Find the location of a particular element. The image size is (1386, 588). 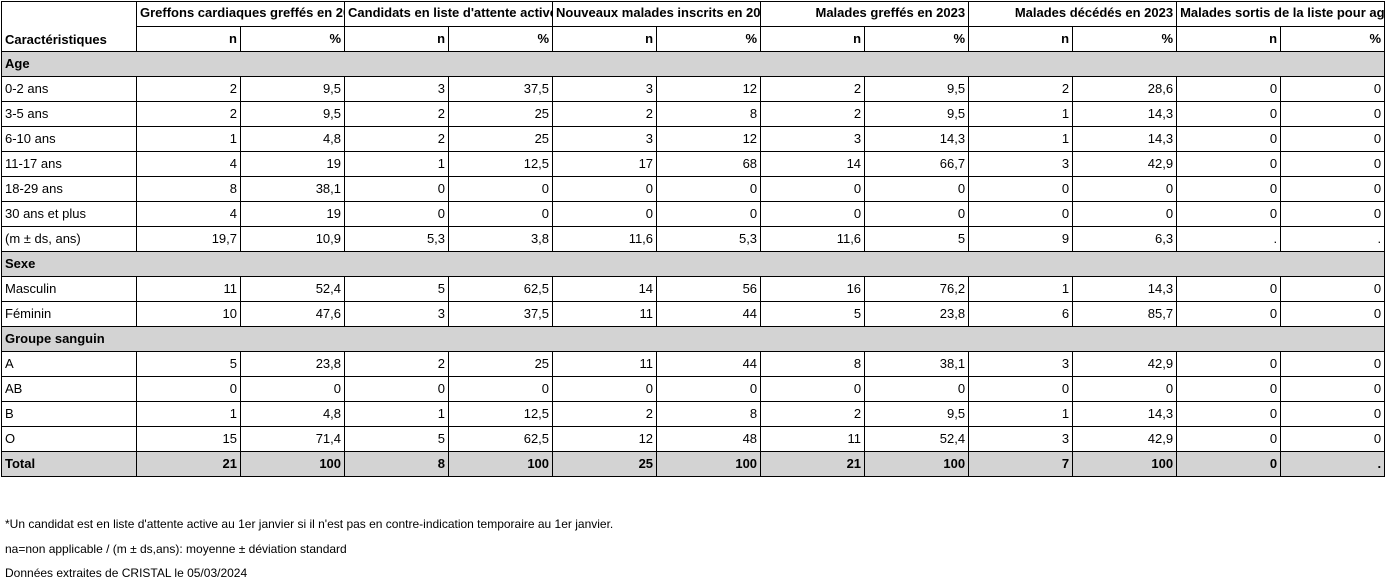

row-label: 11-17 ans is located at coordinates (69, 164).